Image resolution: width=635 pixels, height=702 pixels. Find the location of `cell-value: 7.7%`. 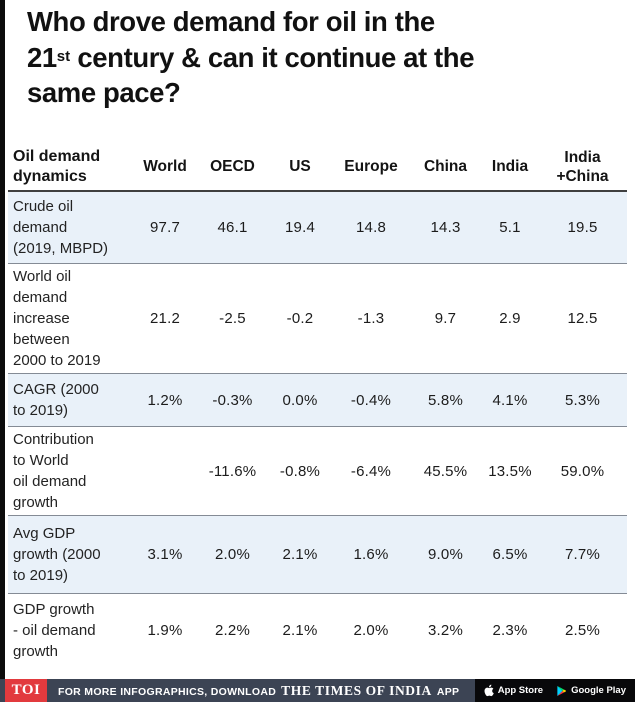

cell-value: 7.7% is located at coordinates (582, 554).